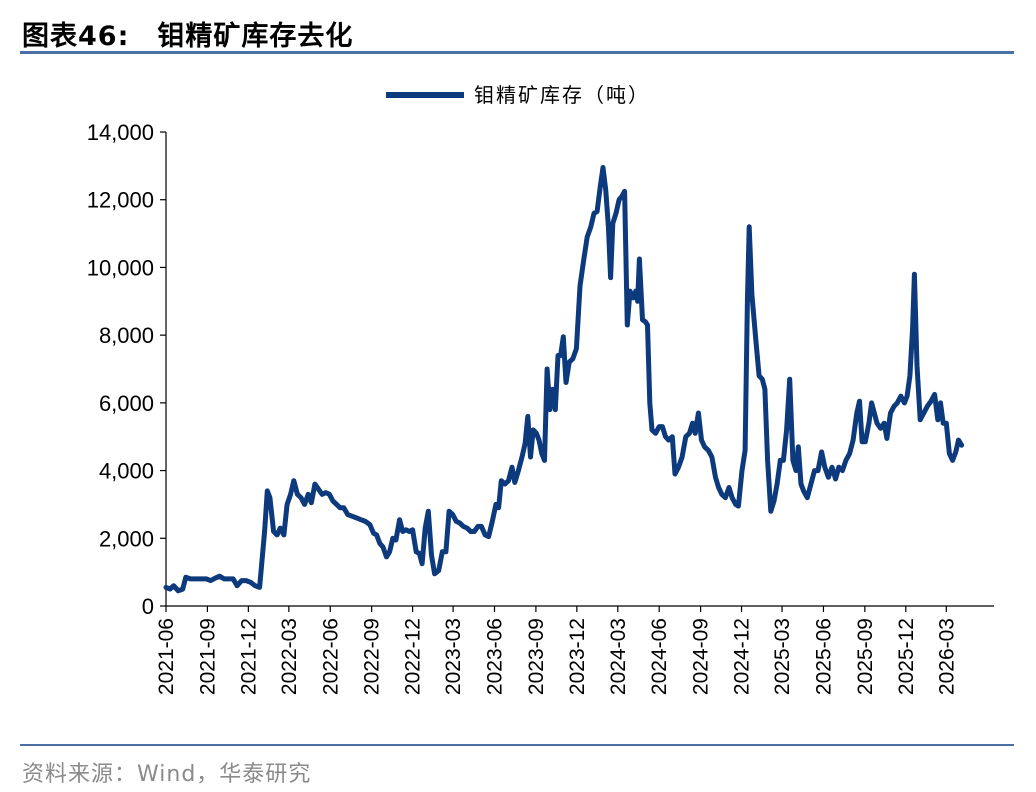  I want to click on x-tick-label: 2023-03, so click(453, 656).